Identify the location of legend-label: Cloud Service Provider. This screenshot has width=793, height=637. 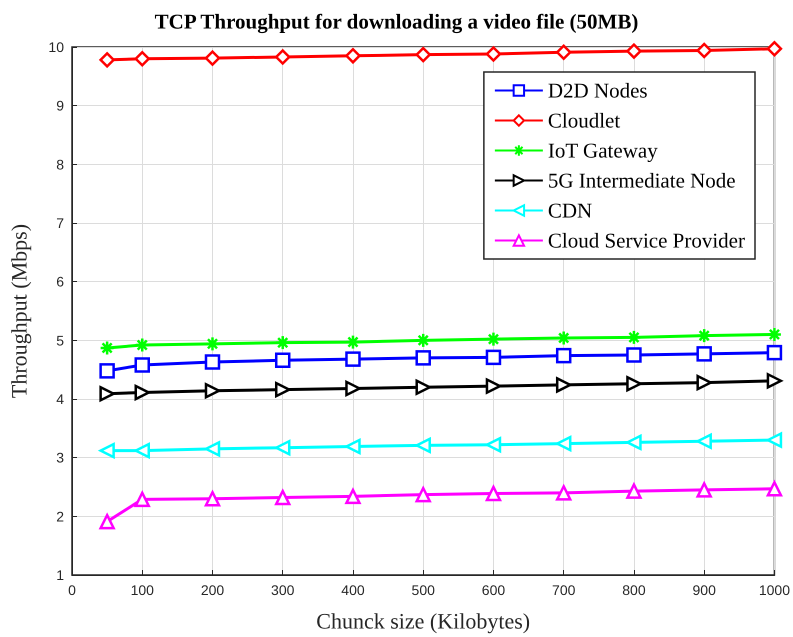
(647, 240).